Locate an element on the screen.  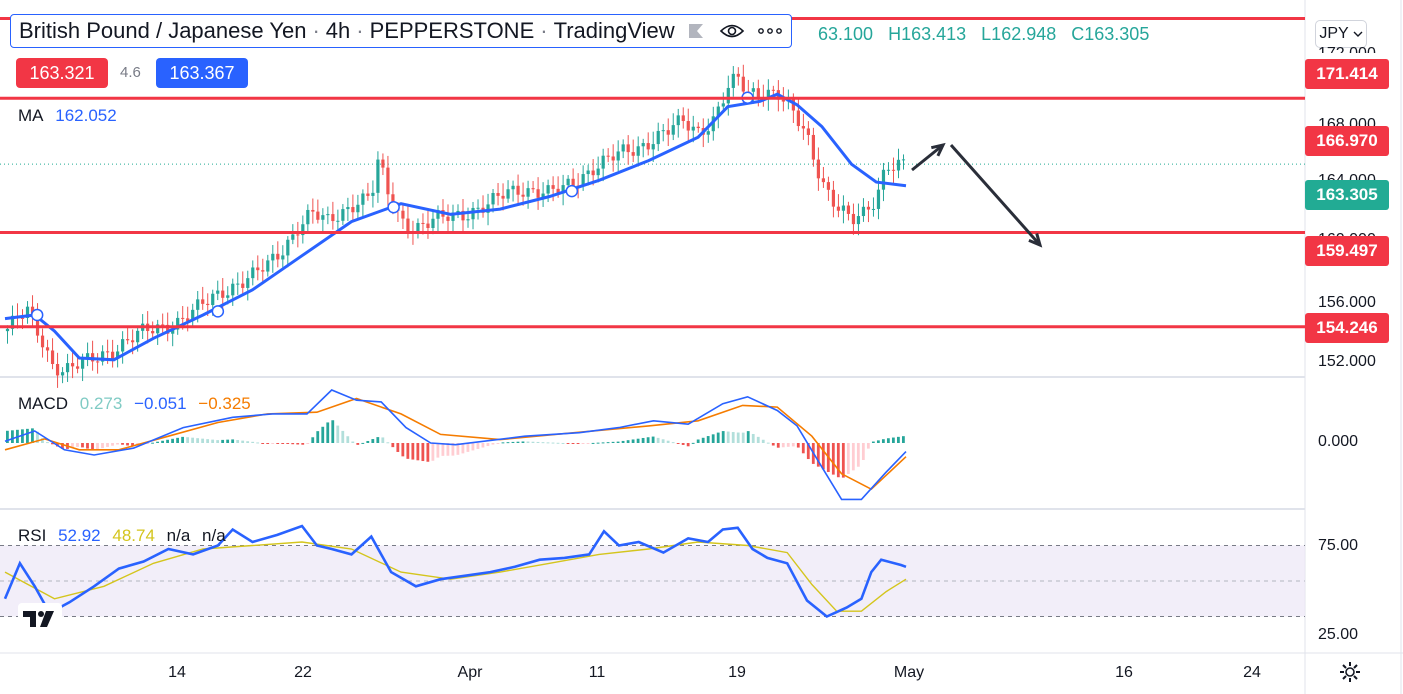
level-tag-154: 154.246 is located at coordinates (1347, 328).